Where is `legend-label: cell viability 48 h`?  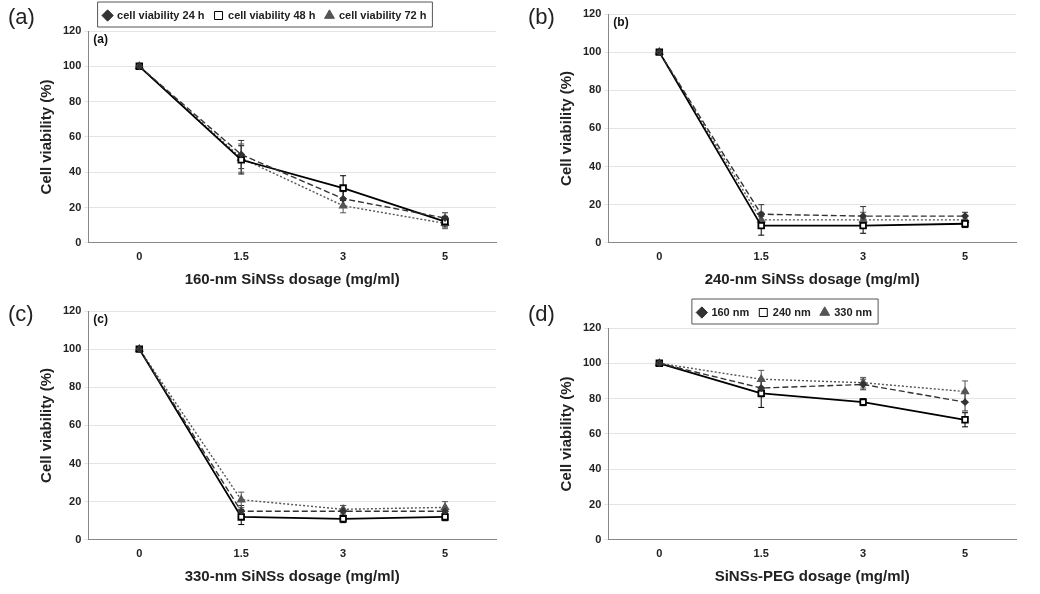 legend-label: cell viability 48 h is located at coordinates (272, 14).